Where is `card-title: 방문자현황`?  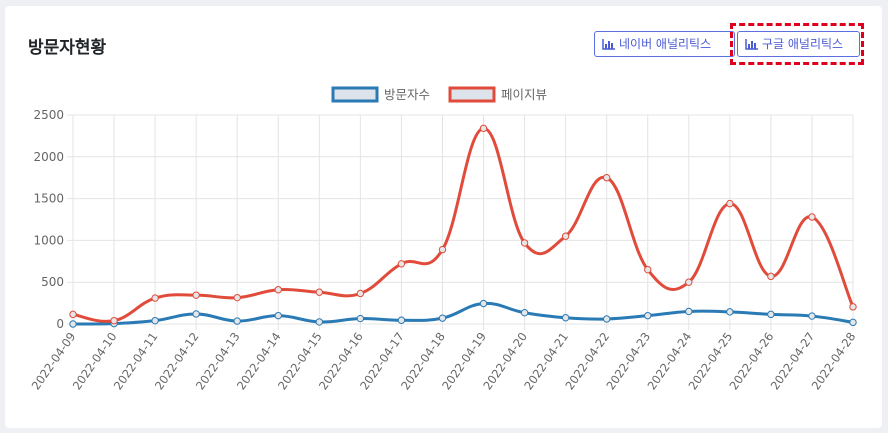
card-title: 방문자현황 is located at coordinates (67, 48).